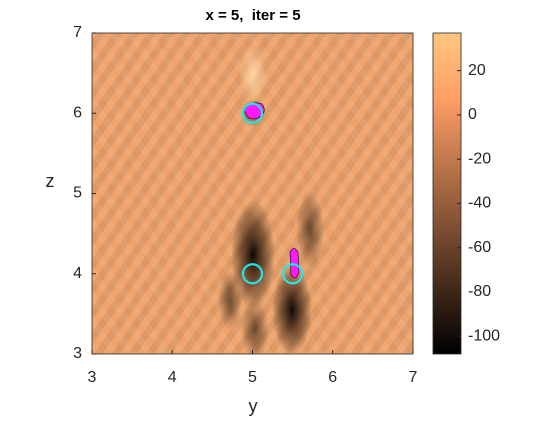 The image size is (560, 425). What do you see at coordinates (479, 291) in the screenshot?
I see `colorbar-tick-label: -80` at bounding box center [479, 291].